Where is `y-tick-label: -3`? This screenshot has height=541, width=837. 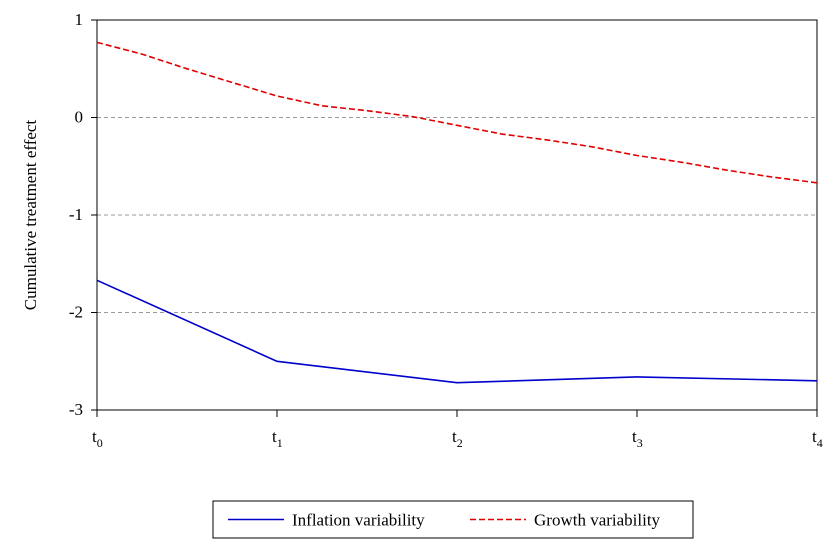
y-tick-label: -3 is located at coordinates (76, 409).